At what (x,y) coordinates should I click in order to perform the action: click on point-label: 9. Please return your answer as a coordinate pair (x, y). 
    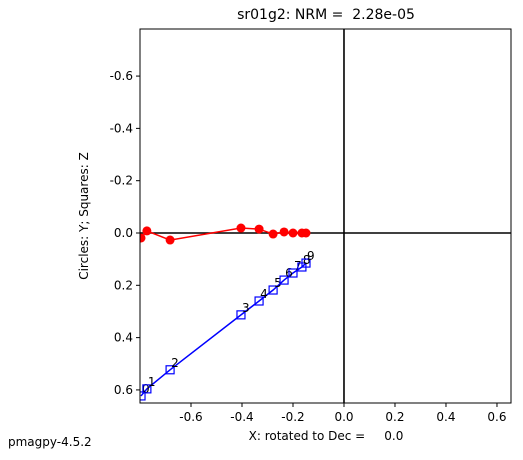
    Looking at the image, I should click on (311, 256).